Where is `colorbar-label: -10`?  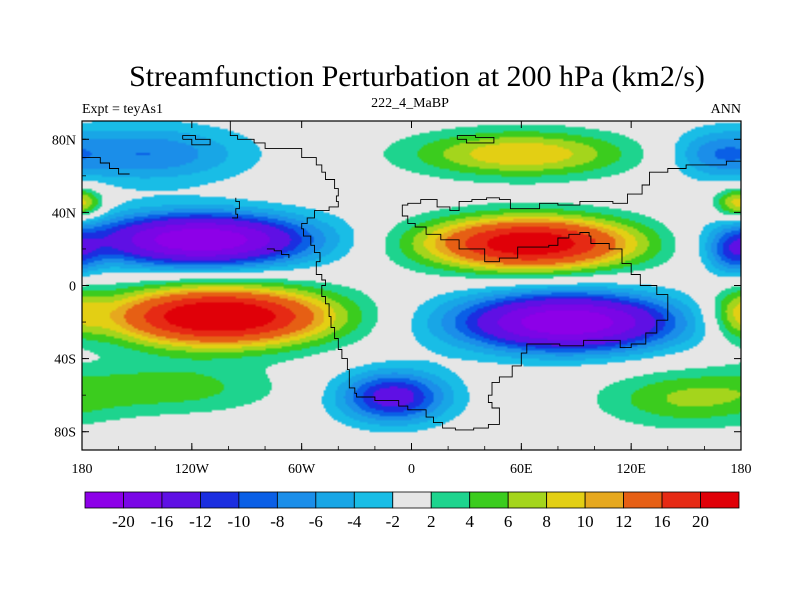
colorbar-label: -10 is located at coordinates (239, 521).